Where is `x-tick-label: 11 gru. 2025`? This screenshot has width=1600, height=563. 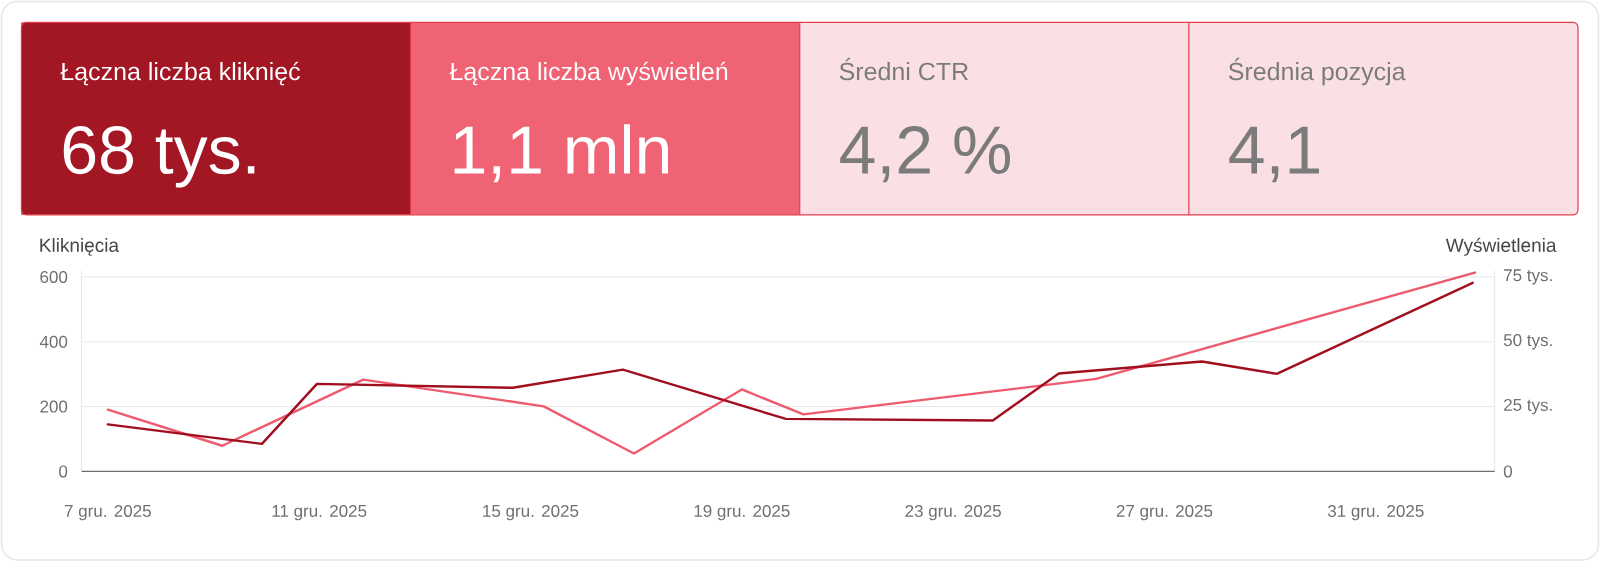
x-tick-label: 11 gru. 2025 is located at coordinates (319, 512).